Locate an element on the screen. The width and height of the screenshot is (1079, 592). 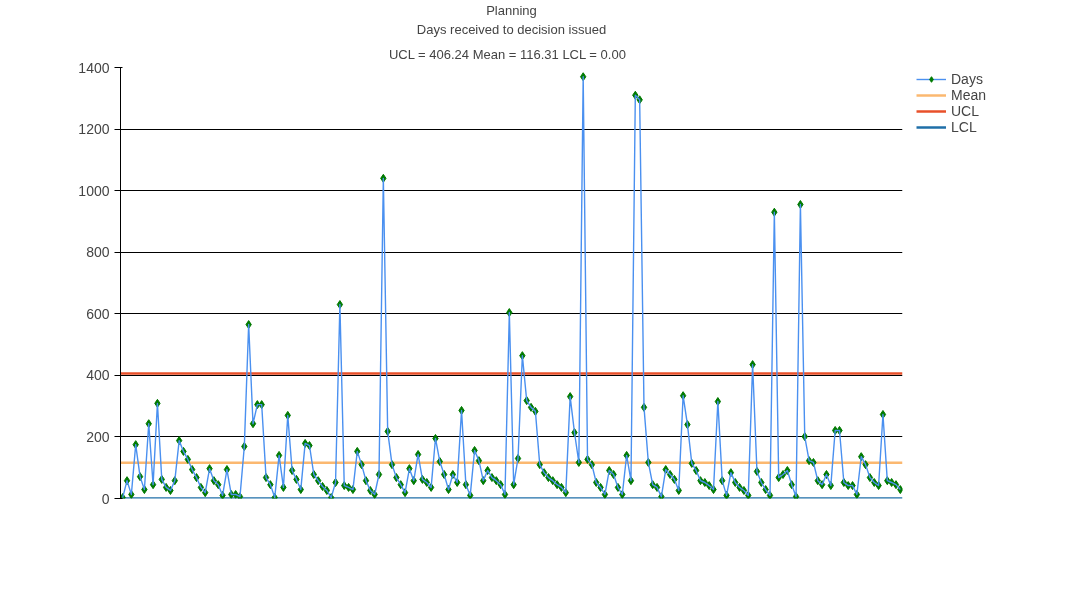
text: UCL = 406.24 Mean = 116.31 LCL = 0.00 is located at coordinates (507, 54).